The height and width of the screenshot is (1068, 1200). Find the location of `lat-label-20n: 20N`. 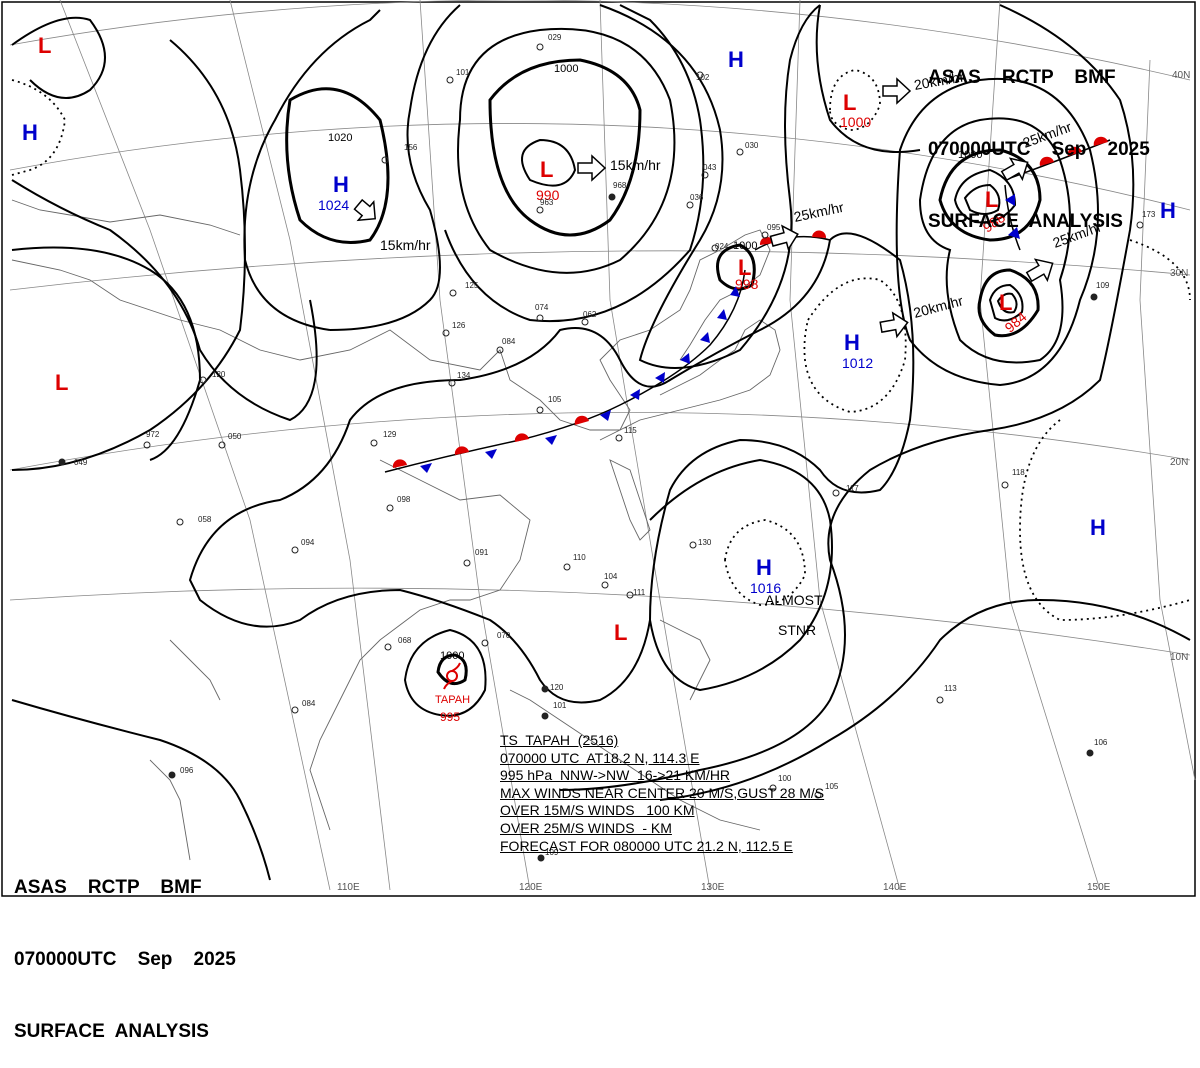

lat-label-20n: 20N is located at coordinates (1179, 462).